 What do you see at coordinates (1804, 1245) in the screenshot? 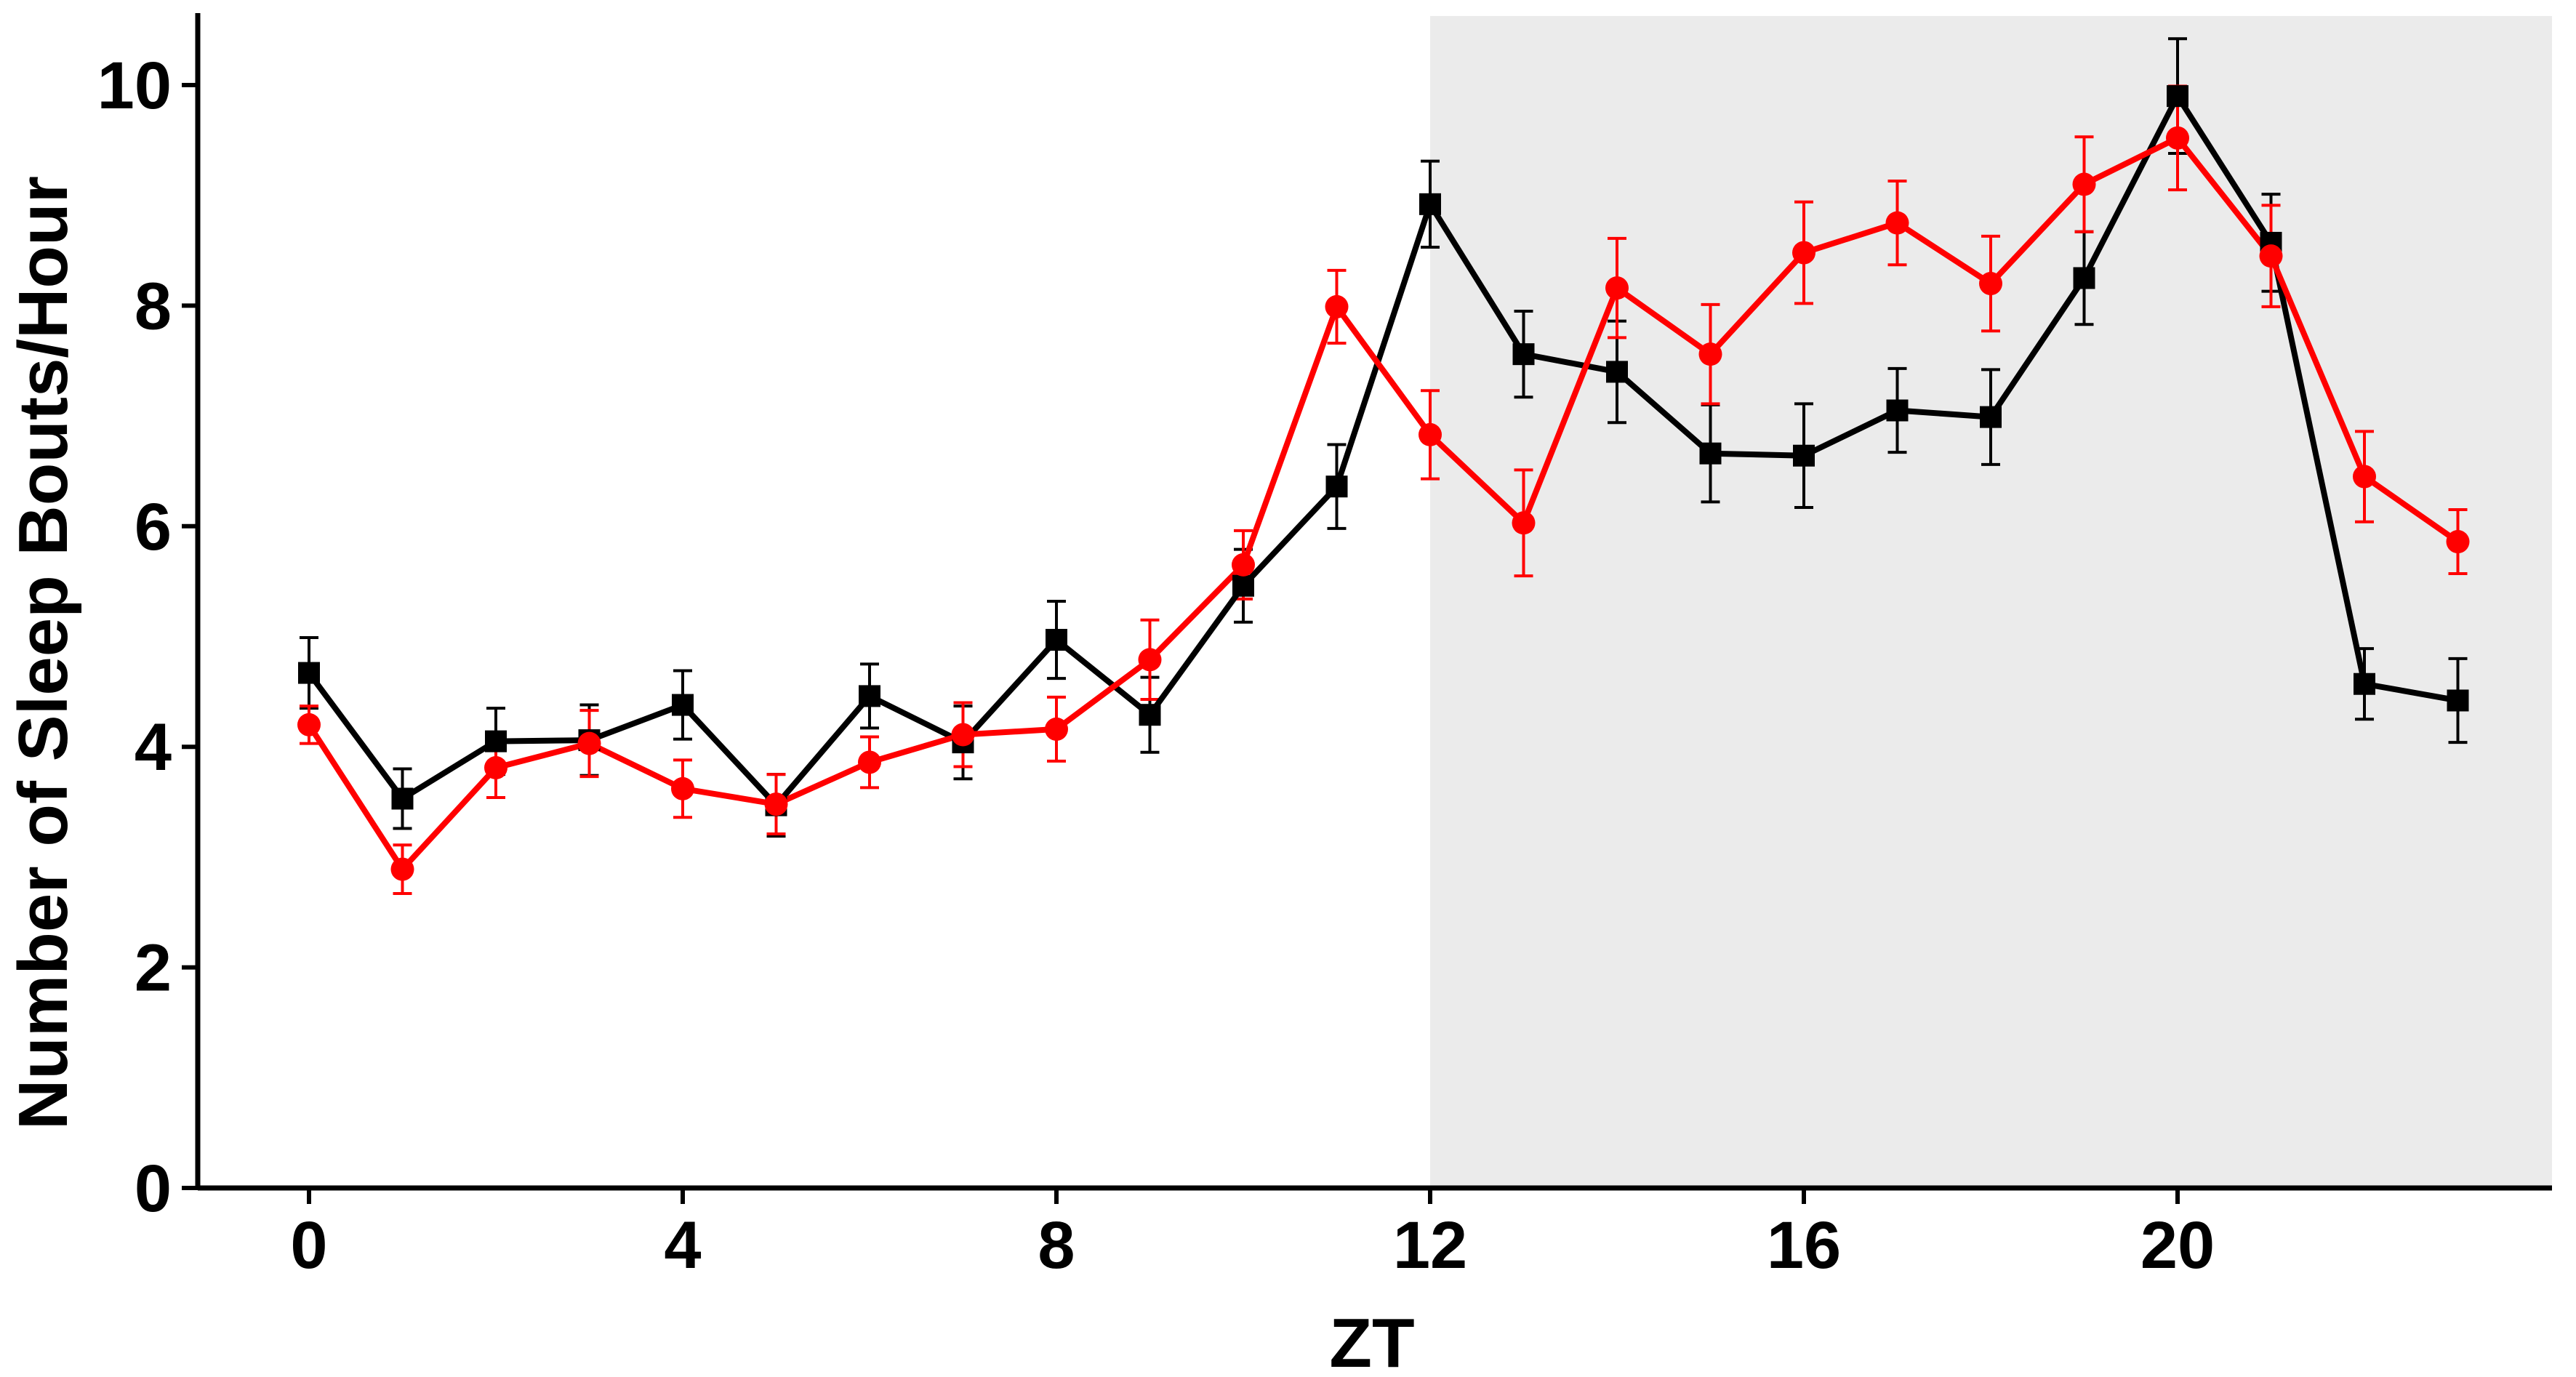
I see `x-tick-label: 16` at bounding box center [1804, 1245].